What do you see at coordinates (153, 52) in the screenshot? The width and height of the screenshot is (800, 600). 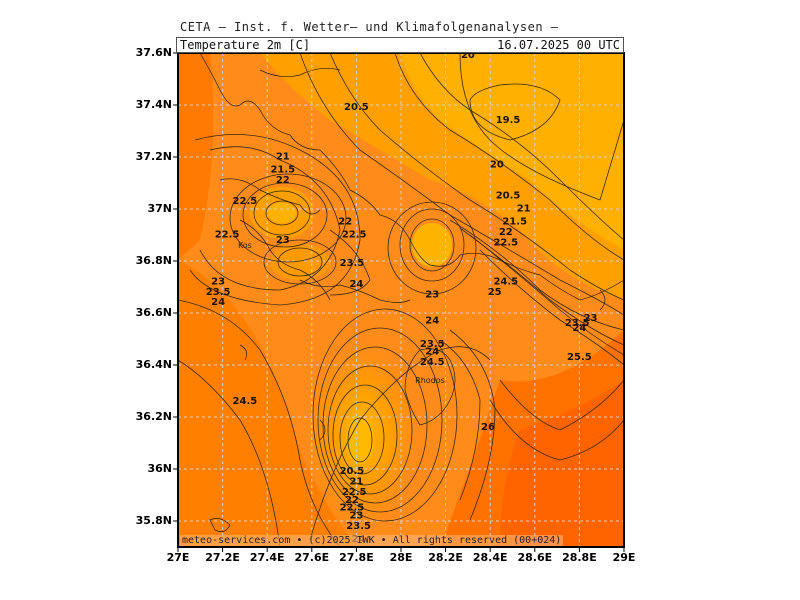 I see `y-axis-label: 37.6N` at bounding box center [153, 52].